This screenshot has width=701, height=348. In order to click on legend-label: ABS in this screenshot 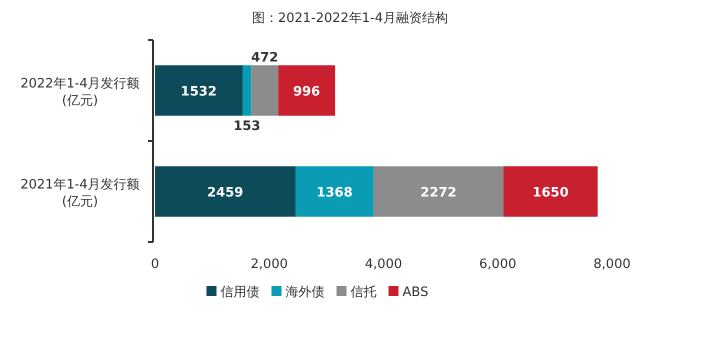, I will do `click(415, 292)`.